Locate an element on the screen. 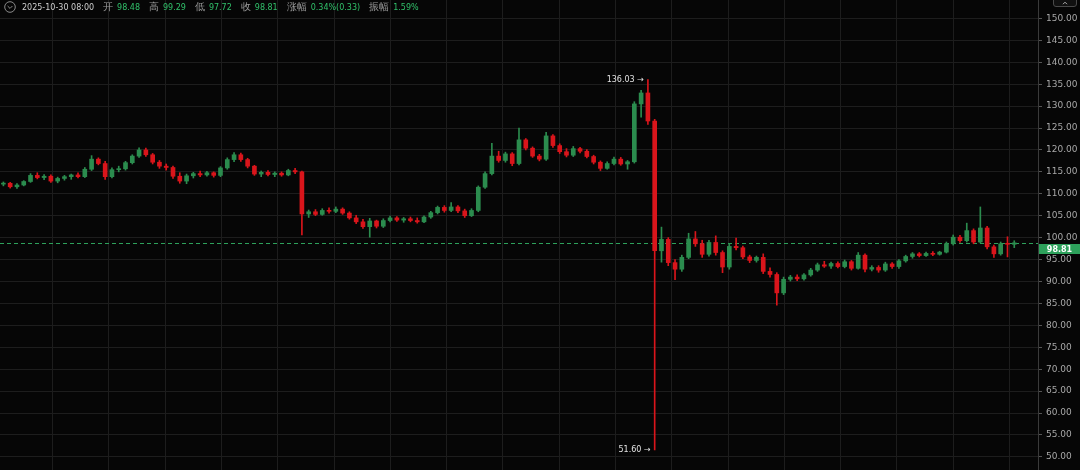 Image resolution: width=1080 pixels, height=470 pixels. y-tick-label: 145.00 is located at coordinates (1062, 39).